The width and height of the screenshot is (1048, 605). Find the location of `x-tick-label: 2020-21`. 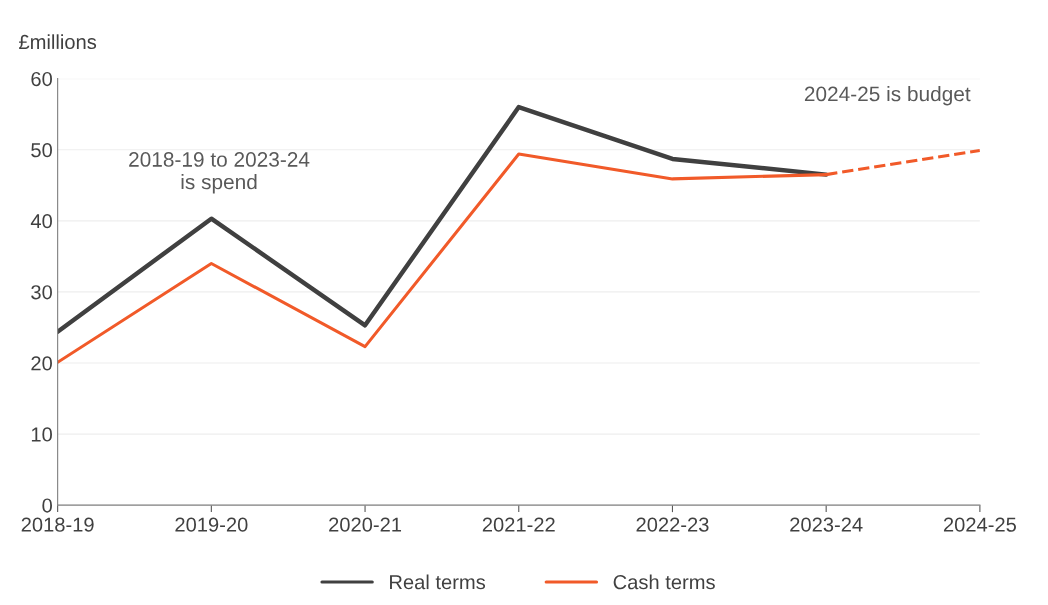

x-tick-label: 2020-21 is located at coordinates (365, 524).